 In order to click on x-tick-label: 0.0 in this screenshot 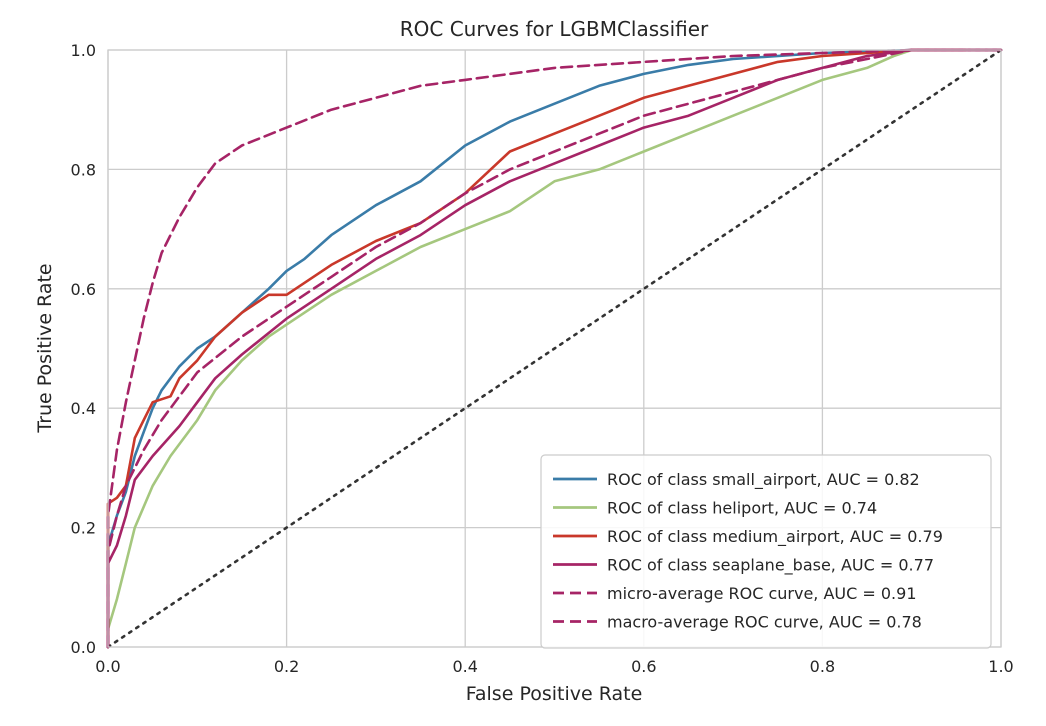, I will do `click(107, 666)`.